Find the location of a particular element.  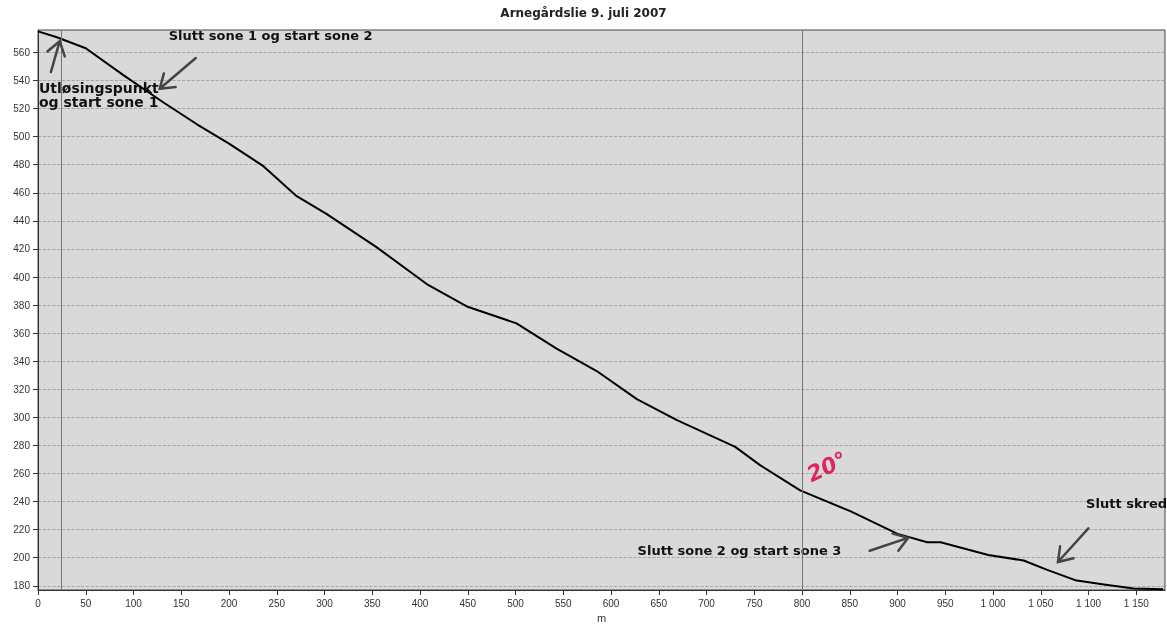

y-tick-label: 440 is located at coordinates (22, 221).